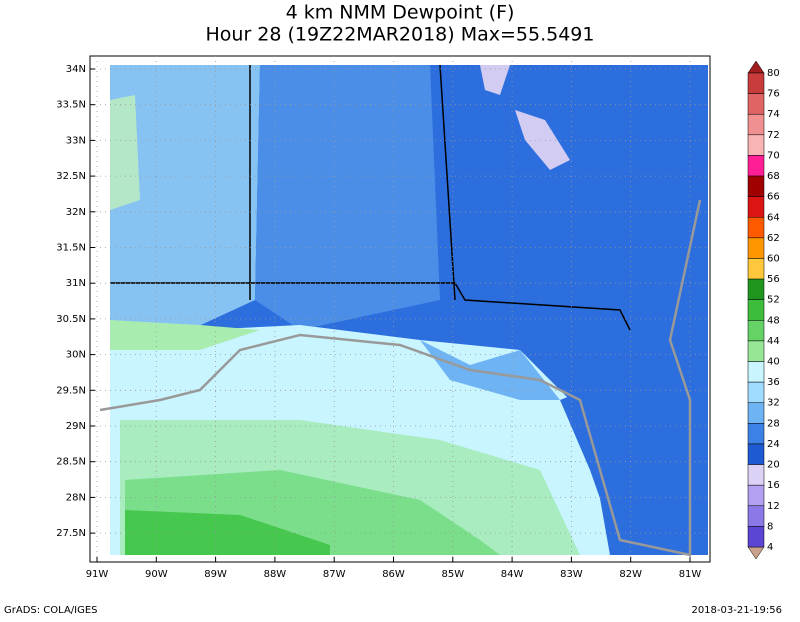 The image size is (800, 622). I want to click on colorbar-label: 52, so click(773, 300).